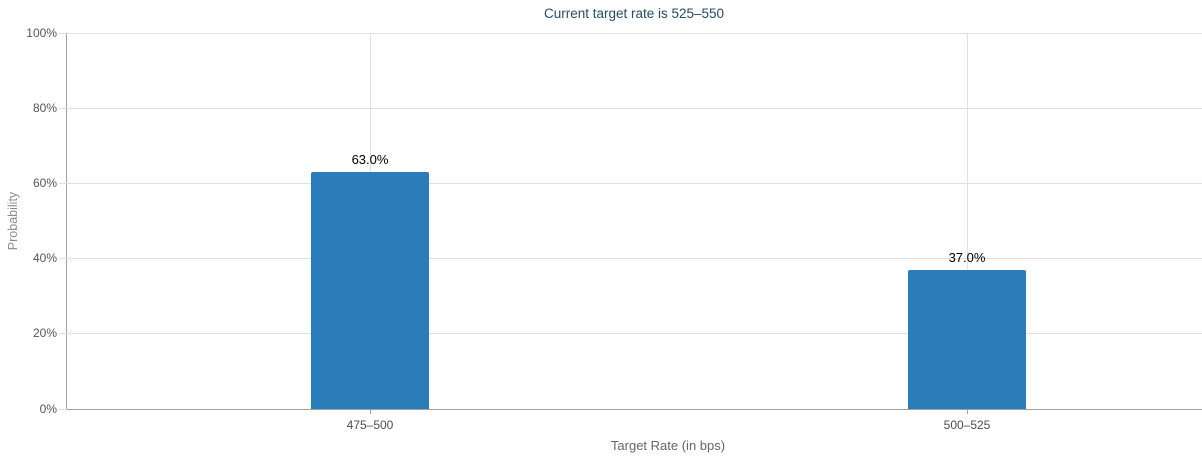  Describe the element at coordinates (44, 258) in the screenshot. I see `y-tick-label-40: 40%` at that location.